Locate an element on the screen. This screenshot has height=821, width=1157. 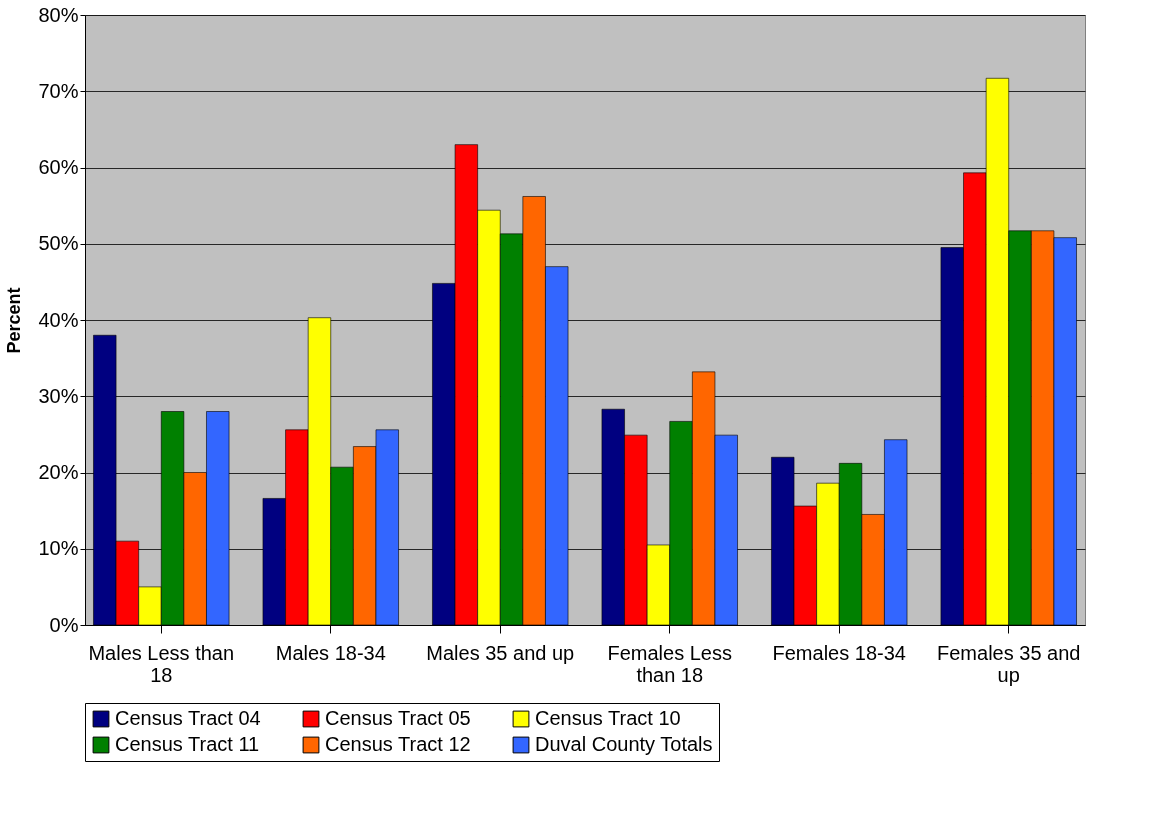
y-axis-title: Percent is located at coordinates (14, 320).